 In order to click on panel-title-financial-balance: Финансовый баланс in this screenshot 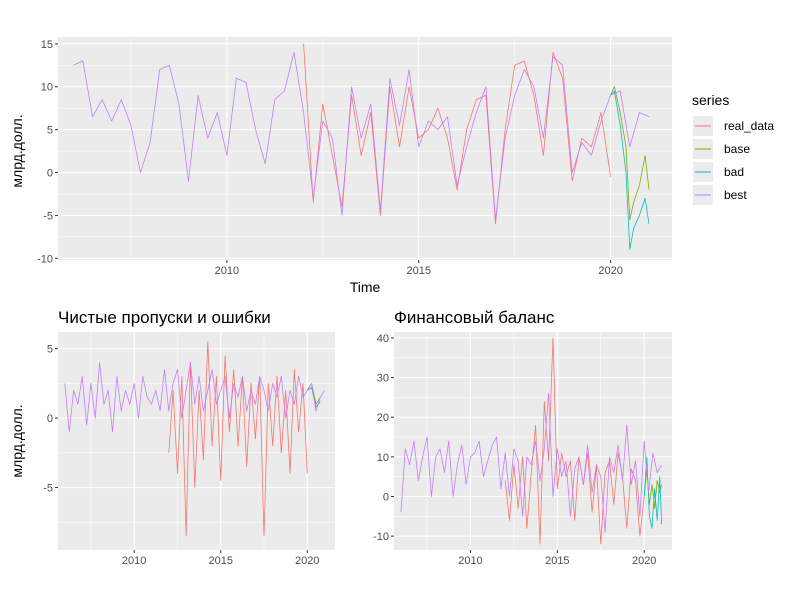, I will do `click(474, 317)`.